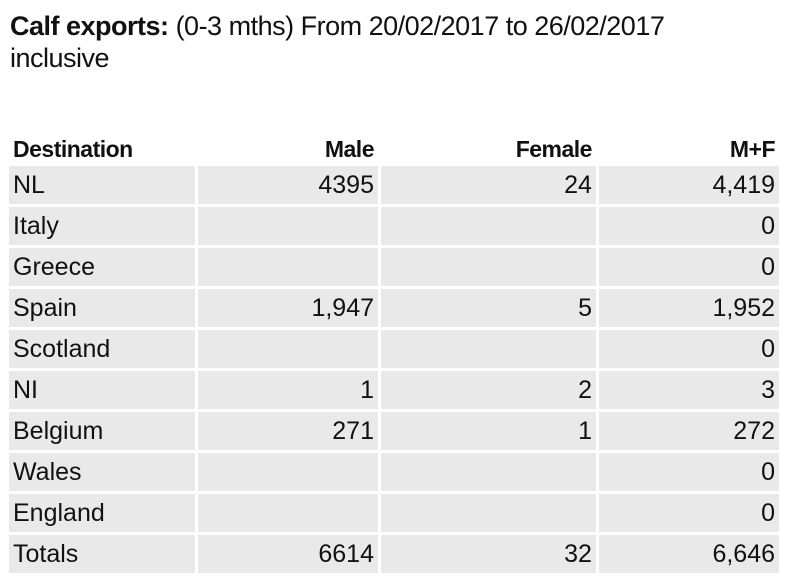 Image resolution: width=790 pixels, height=585 pixels. I want to click on table-cell: NI, so click(102, 390).